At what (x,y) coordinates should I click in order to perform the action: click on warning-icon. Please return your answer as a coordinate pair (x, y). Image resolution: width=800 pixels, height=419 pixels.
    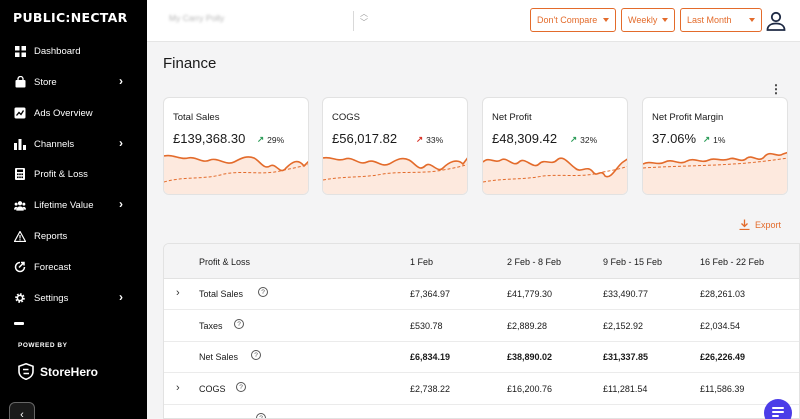
    Looking at the image, I should click on (20, 236).